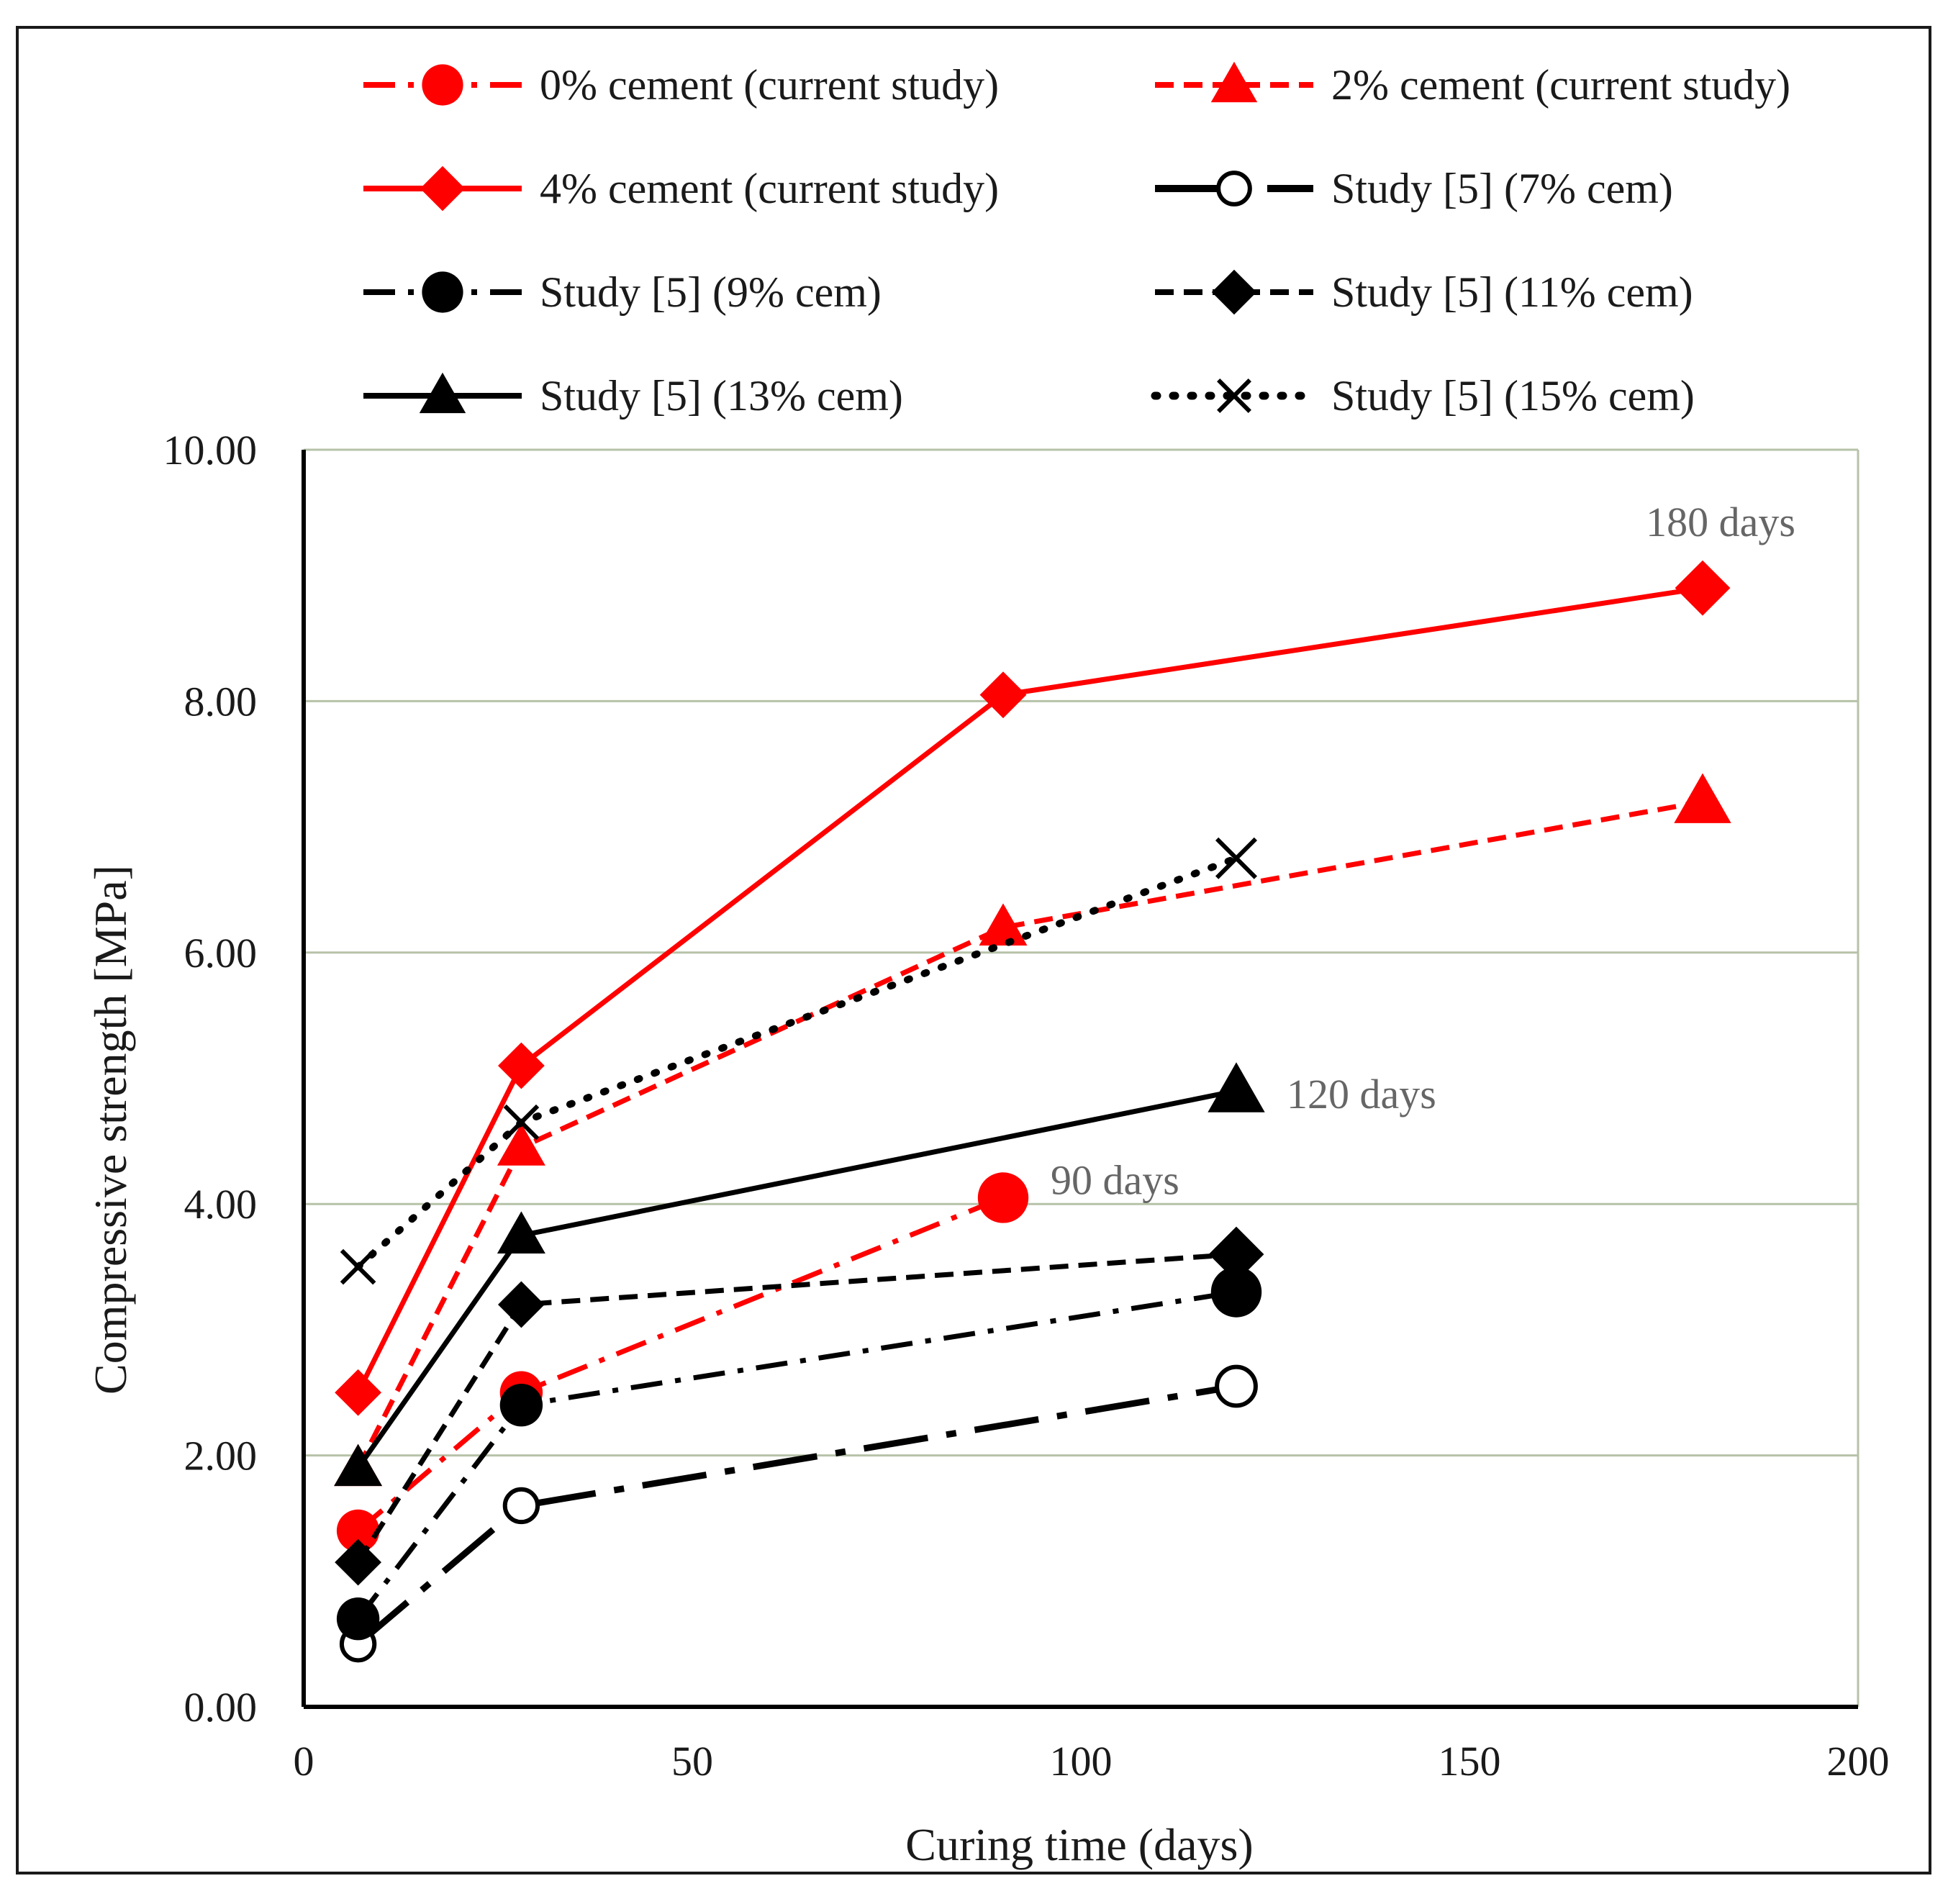 This screenshot has height=1904, width=1948. What do you see at coordinates (1502, 188) in the screenshot?
I see `legend-label: Study [5] (7% cem)` at bounding box center [1502, 188].